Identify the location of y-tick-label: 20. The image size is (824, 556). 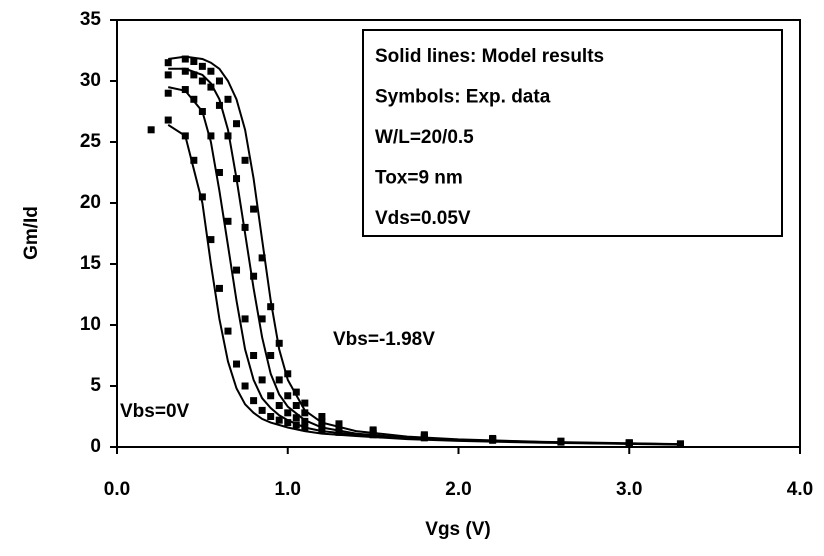
(90, 202).